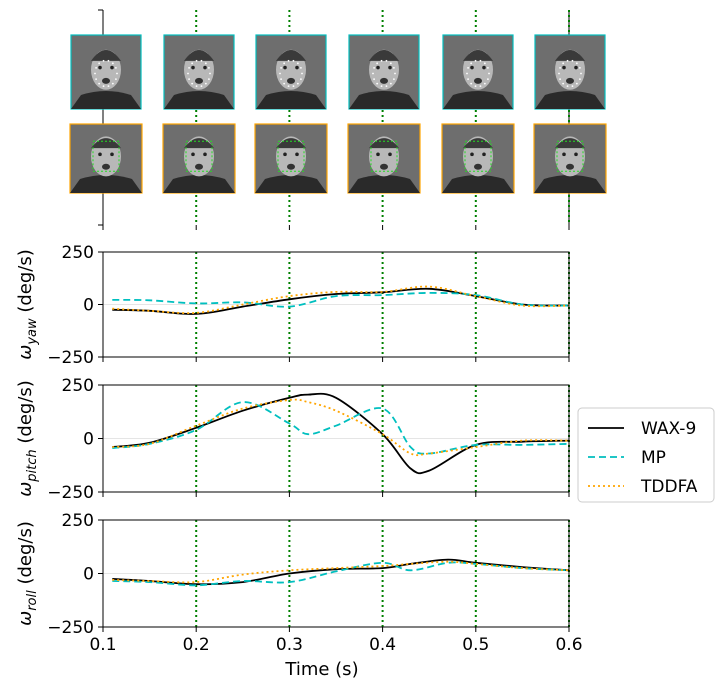 This screenshot has height=689, width=723. Describe the element at coordinates (669, 487) in the screenshot. I see `legend-label: TDDFA` at that location.